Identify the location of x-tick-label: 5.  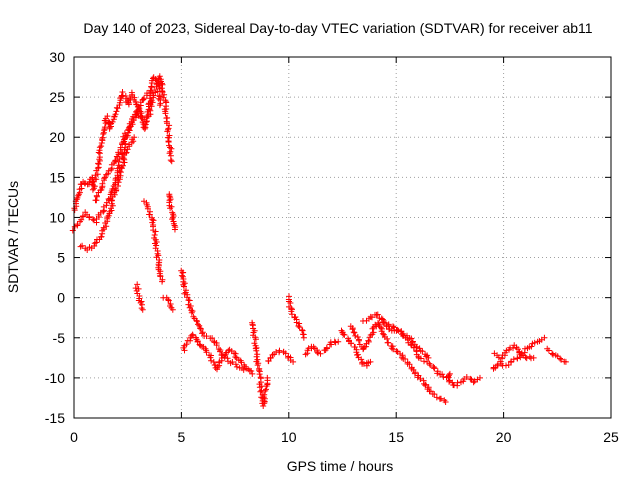
(182, 437).